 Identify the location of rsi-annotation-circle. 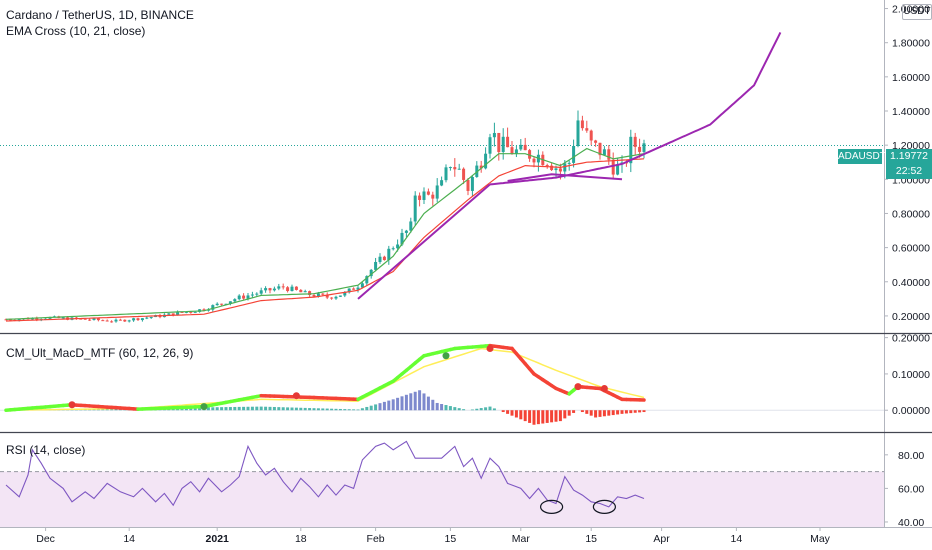
(604, 506).